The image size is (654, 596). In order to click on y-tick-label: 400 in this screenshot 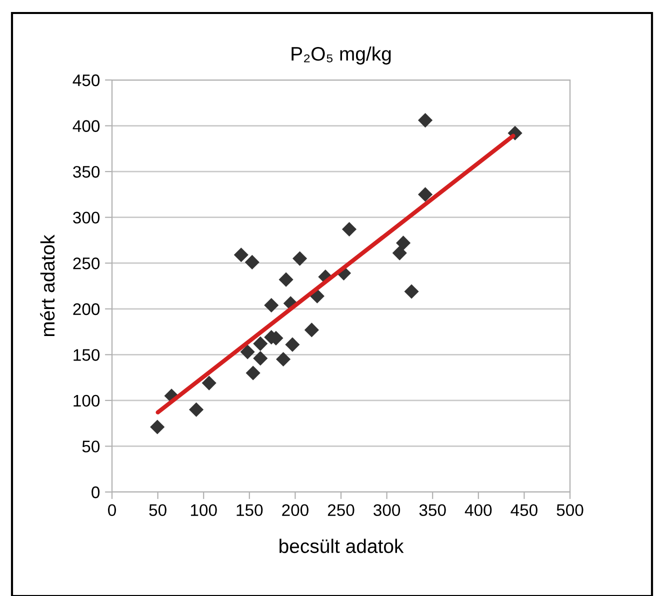, I will do `click(86, 126)`.